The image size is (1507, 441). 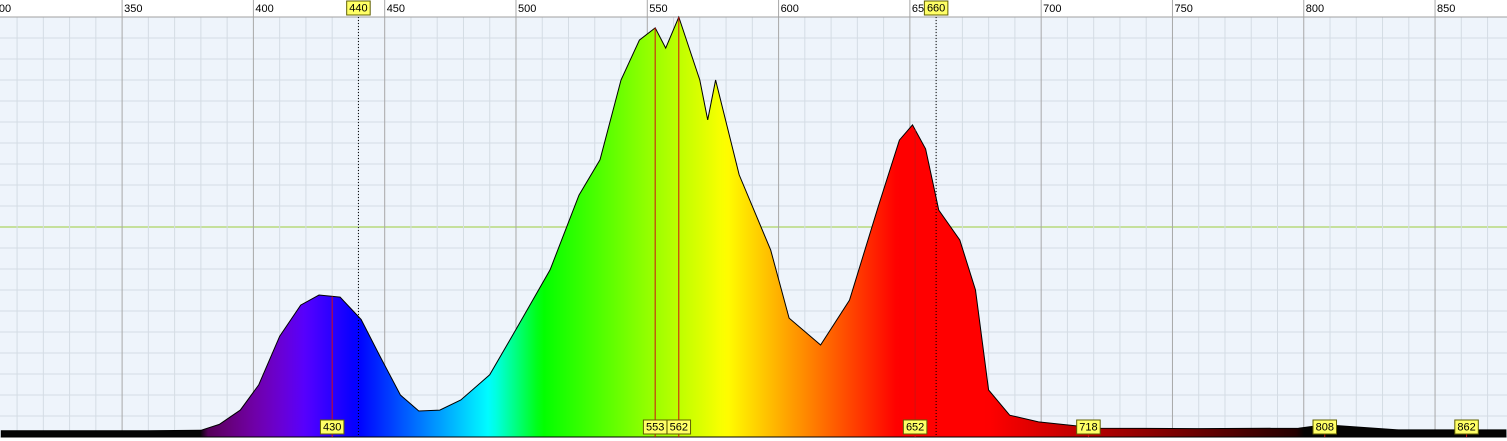 I want to click on x-tick-label: 700, so click(x=1052, y=9).